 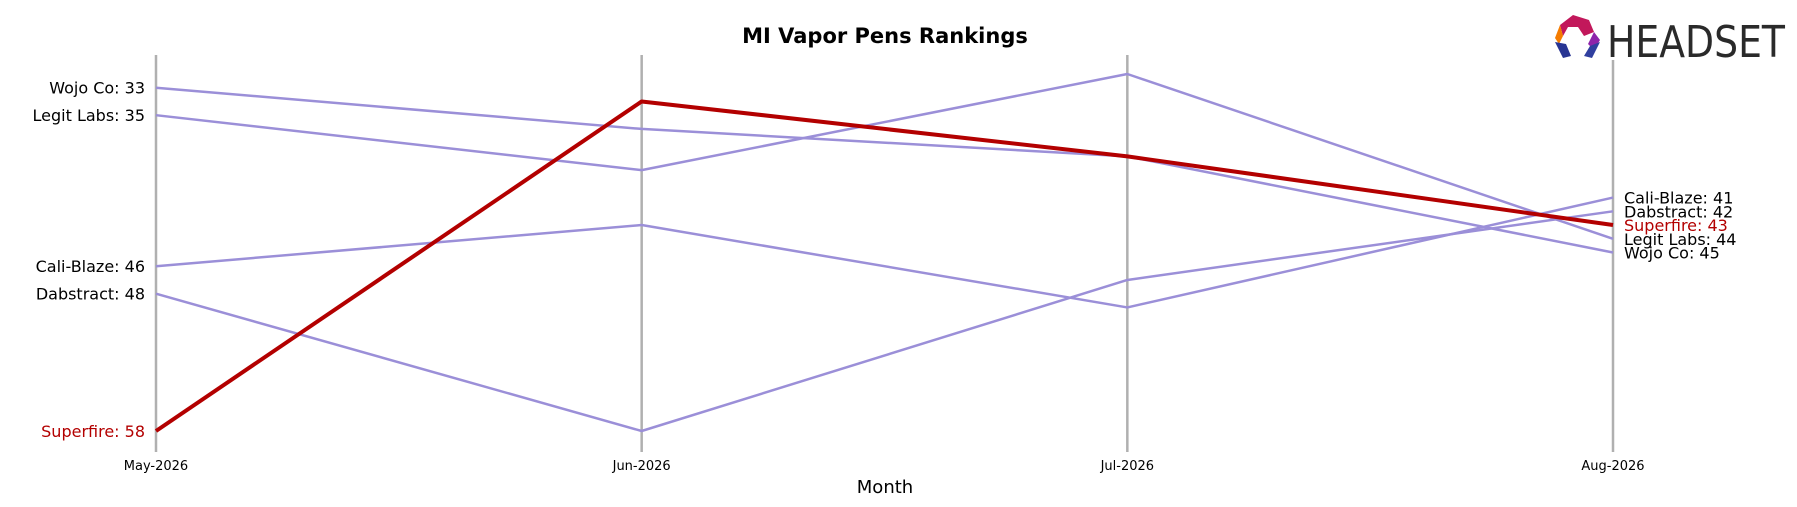 What do you see at coordinates (90, 294) in the screenshot?
I see `start-label-dabstract: Dabstract: 48` at bounding box center [90, 294].